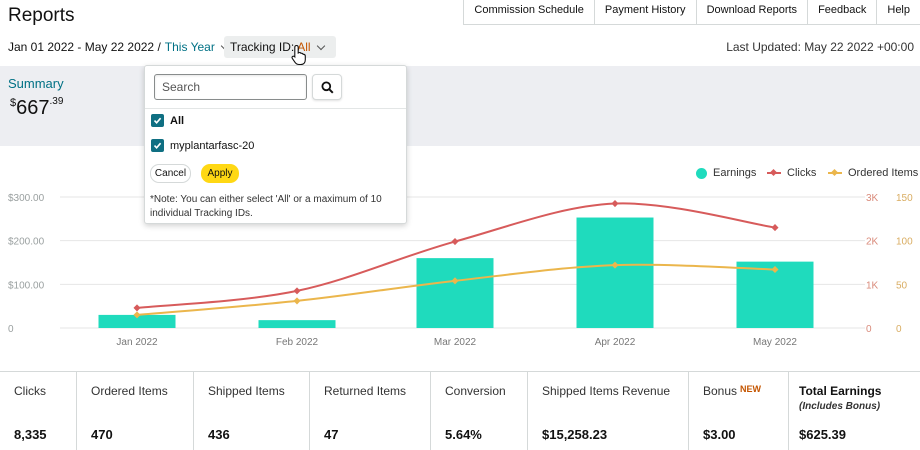 This screenshot has height=450, width=920. I want to click on stat-label-text: Bonus, so click(720, 391).